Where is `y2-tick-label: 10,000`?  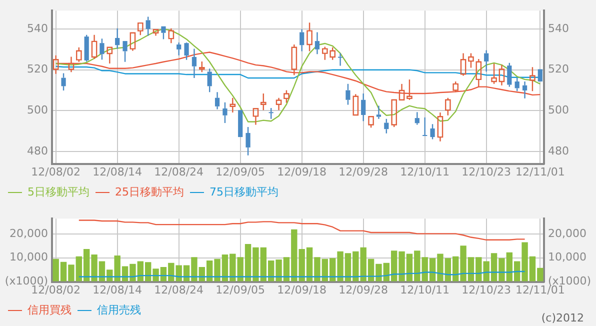 y2-tick-label: 10,000 is located at coordinates (567, 257).